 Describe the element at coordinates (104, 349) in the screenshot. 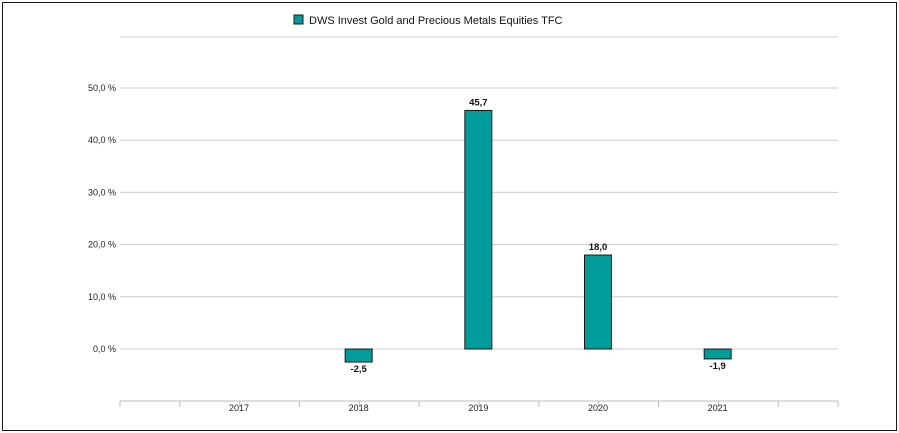

I see `y-tick-label: 0,0 %` at that location.